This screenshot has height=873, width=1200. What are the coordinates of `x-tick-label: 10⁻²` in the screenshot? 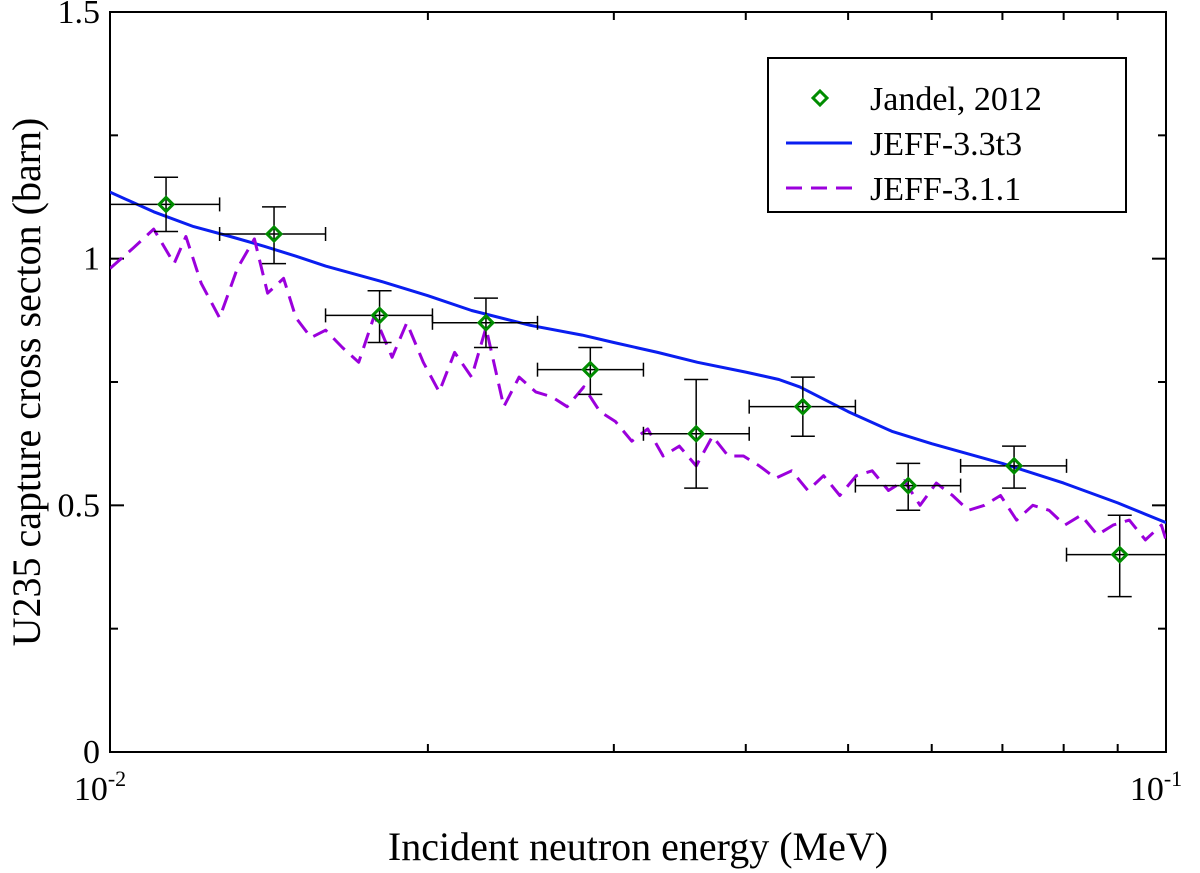 It's located at (100, 787).